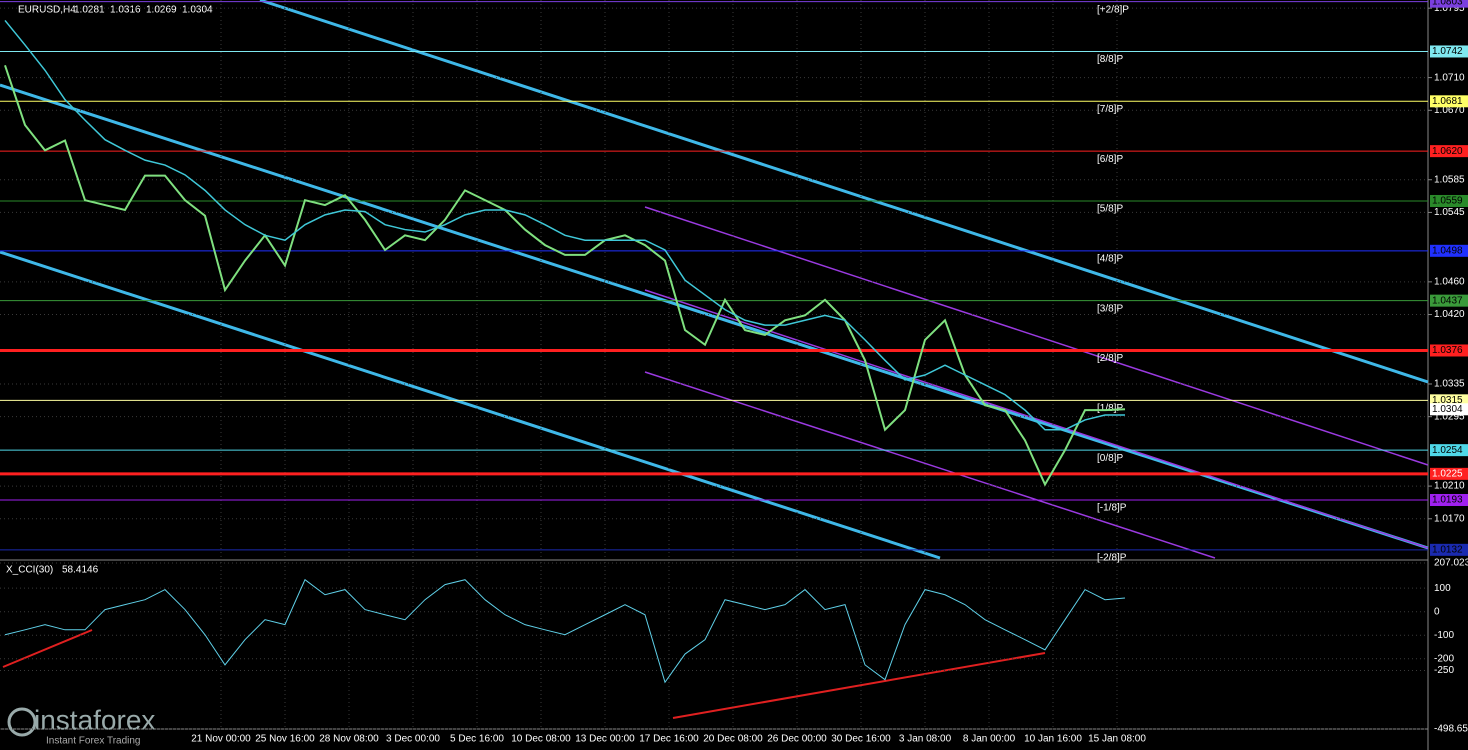 This screenshot has height=750, width=1468. I want to click on level-name: [3/8]P, so click(1110, 308).